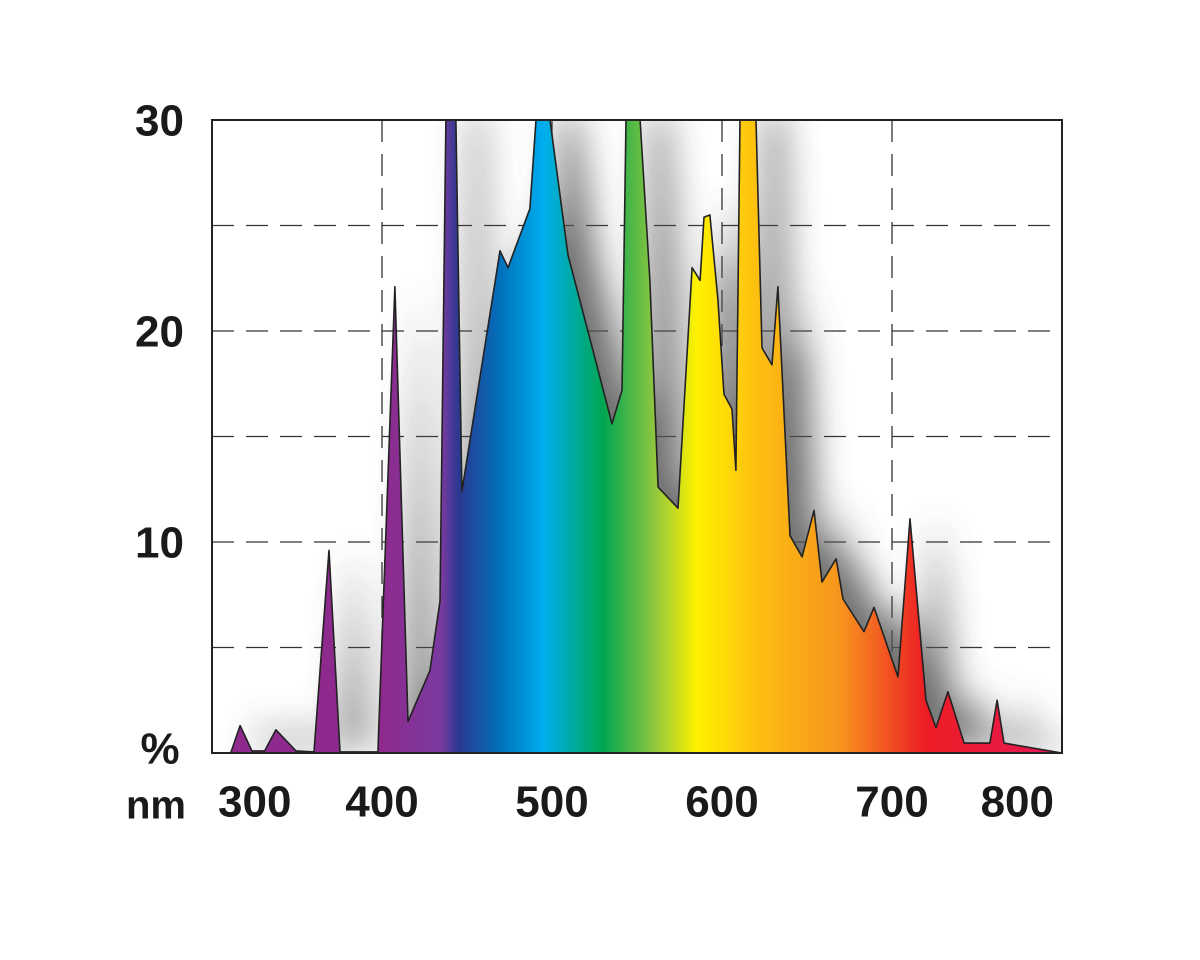  I want to click on y-axis-label: %, so click(159, 749).